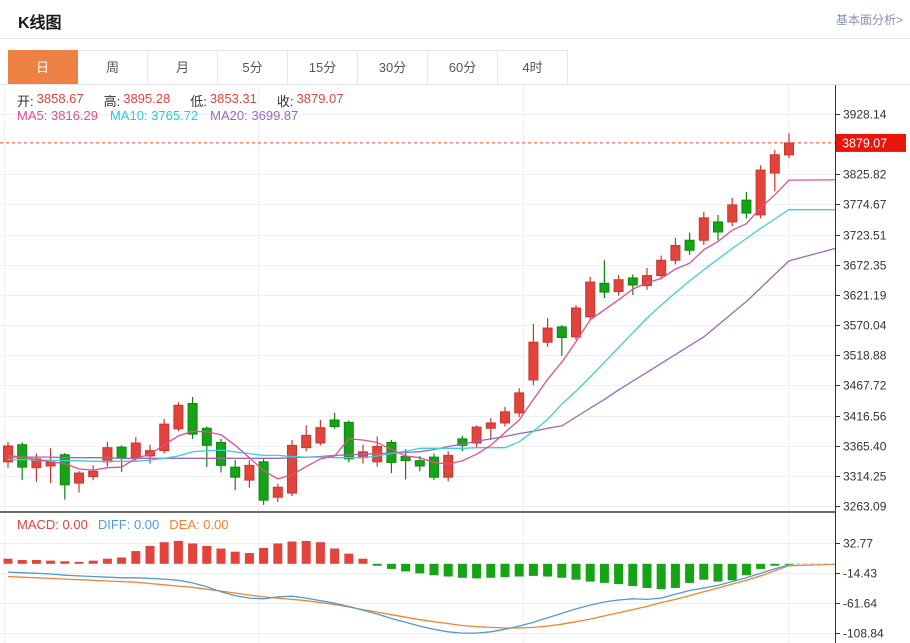  Describe the element at coordinates (419, 587) in the screenshot. I see `macd-layer` at that location.